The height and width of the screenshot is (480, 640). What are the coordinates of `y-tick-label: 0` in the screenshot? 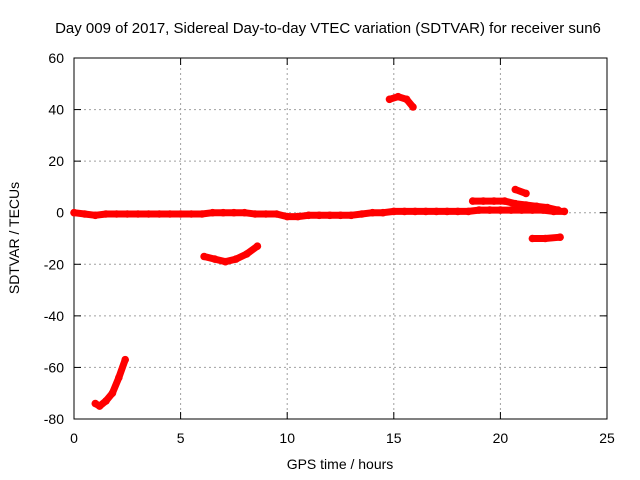 It's located at (60, 213).